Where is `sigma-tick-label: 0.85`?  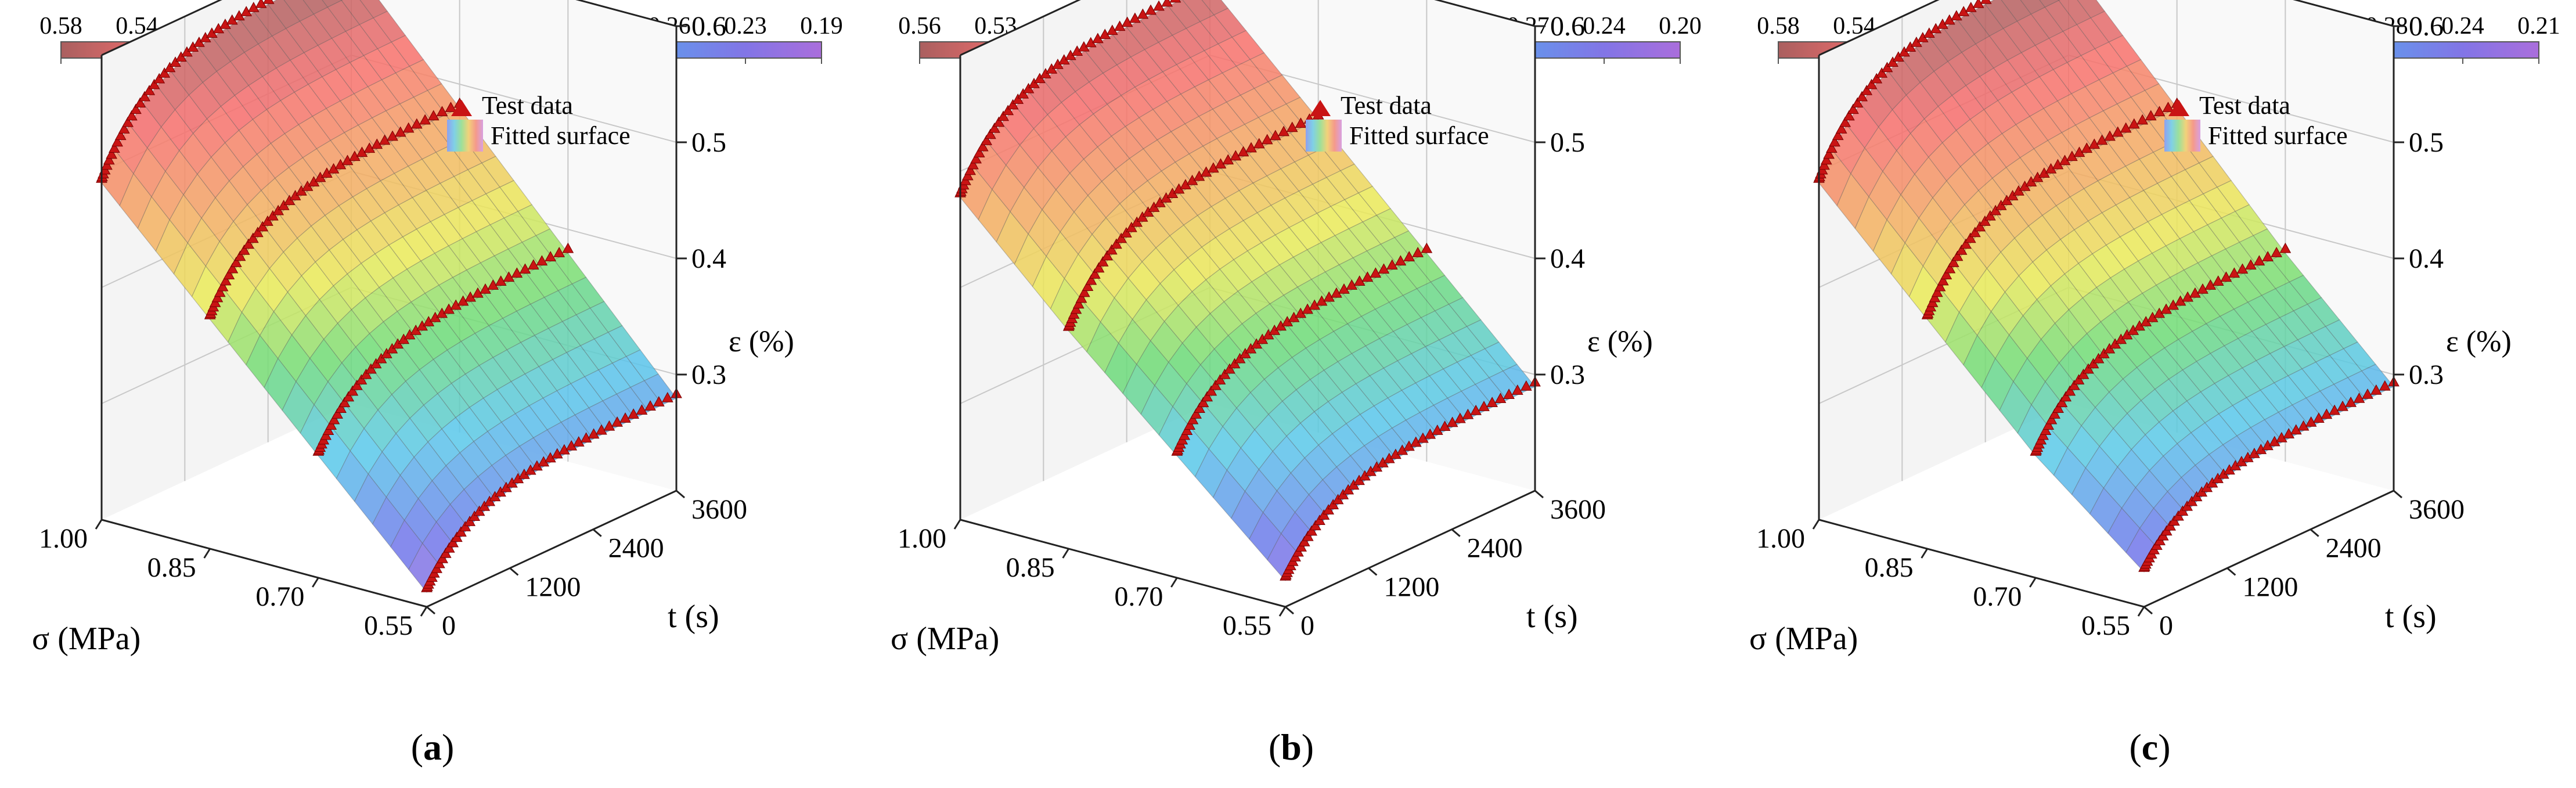 sigma-tick-label: 0.85 is located at coordinates (1030, 567).